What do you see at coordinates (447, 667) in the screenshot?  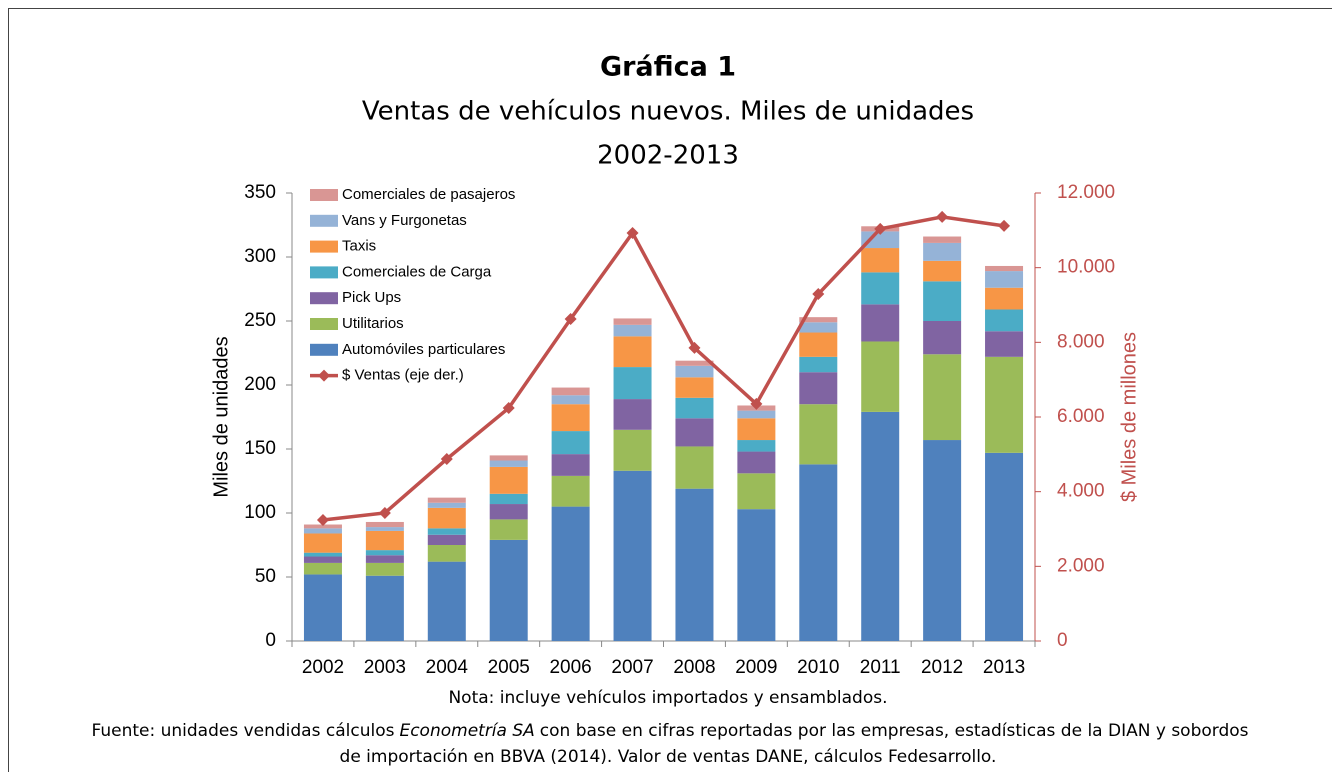 I see `x-tick-label: 2004` at bounding box center [447, 667].